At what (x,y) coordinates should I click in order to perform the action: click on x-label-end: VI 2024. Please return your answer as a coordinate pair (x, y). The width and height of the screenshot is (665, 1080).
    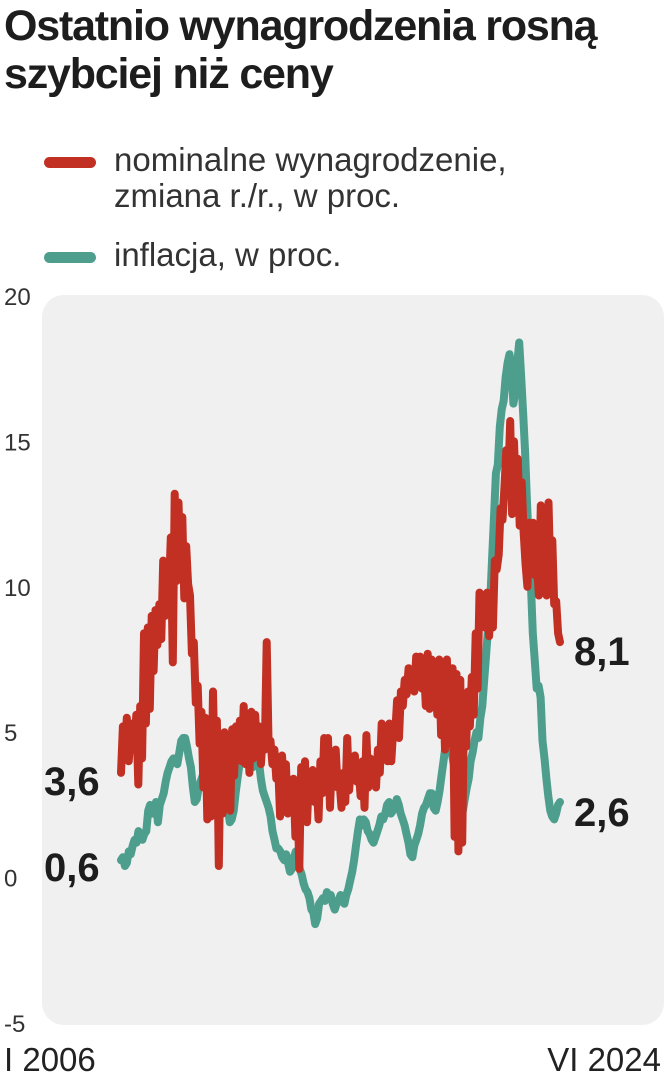
    Looking at the image, I should click on (604, 1059).